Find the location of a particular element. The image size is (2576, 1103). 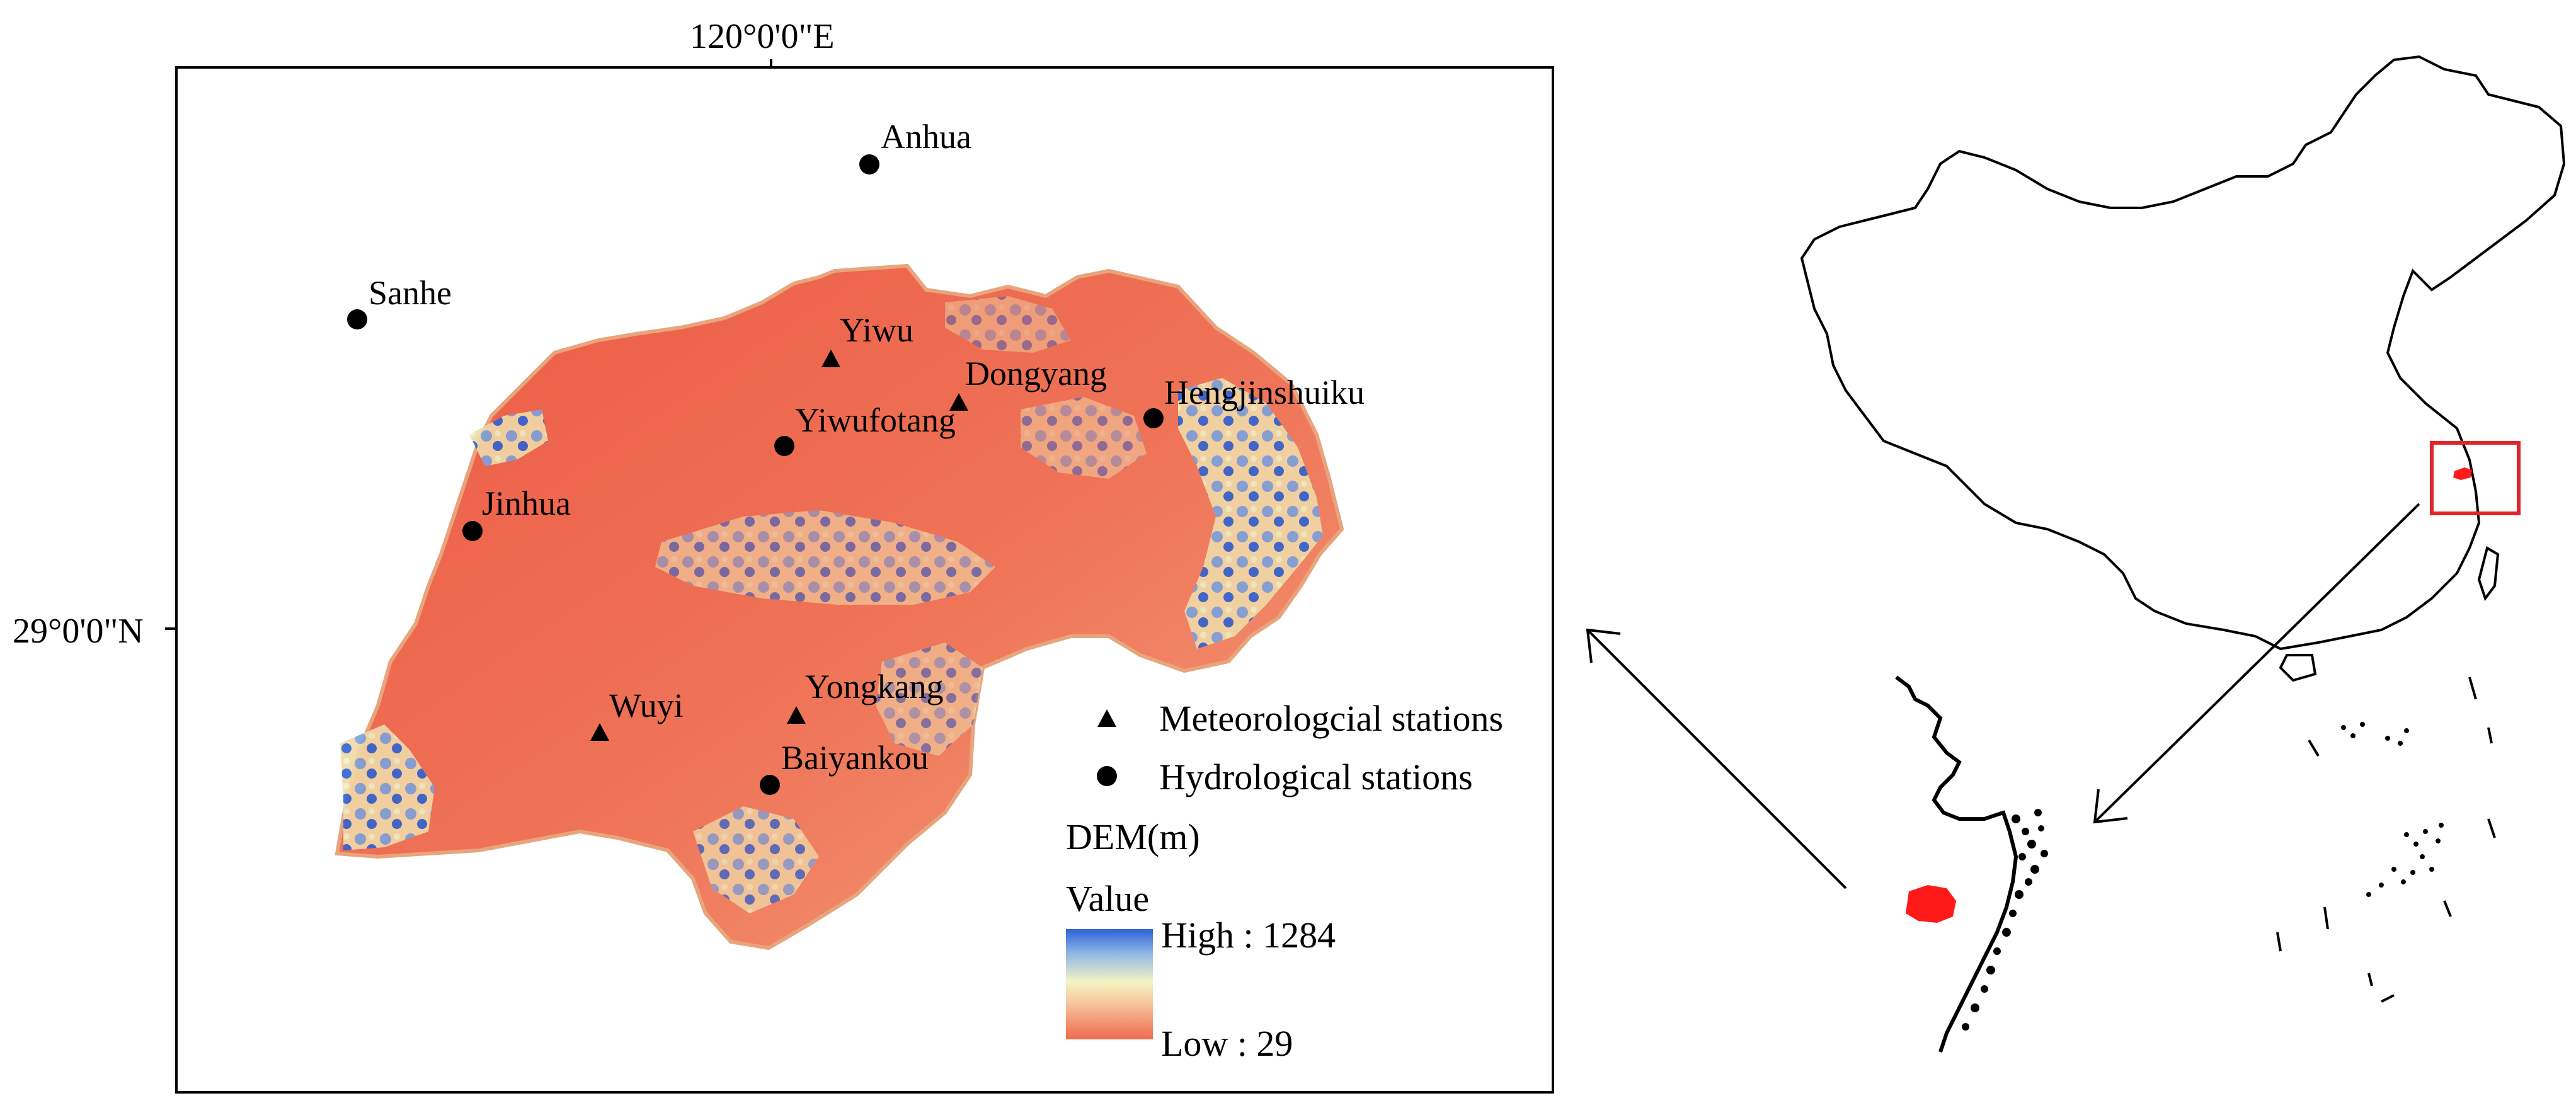

label-baiyankou: Baiyankou is located at coordinates (855, 758).